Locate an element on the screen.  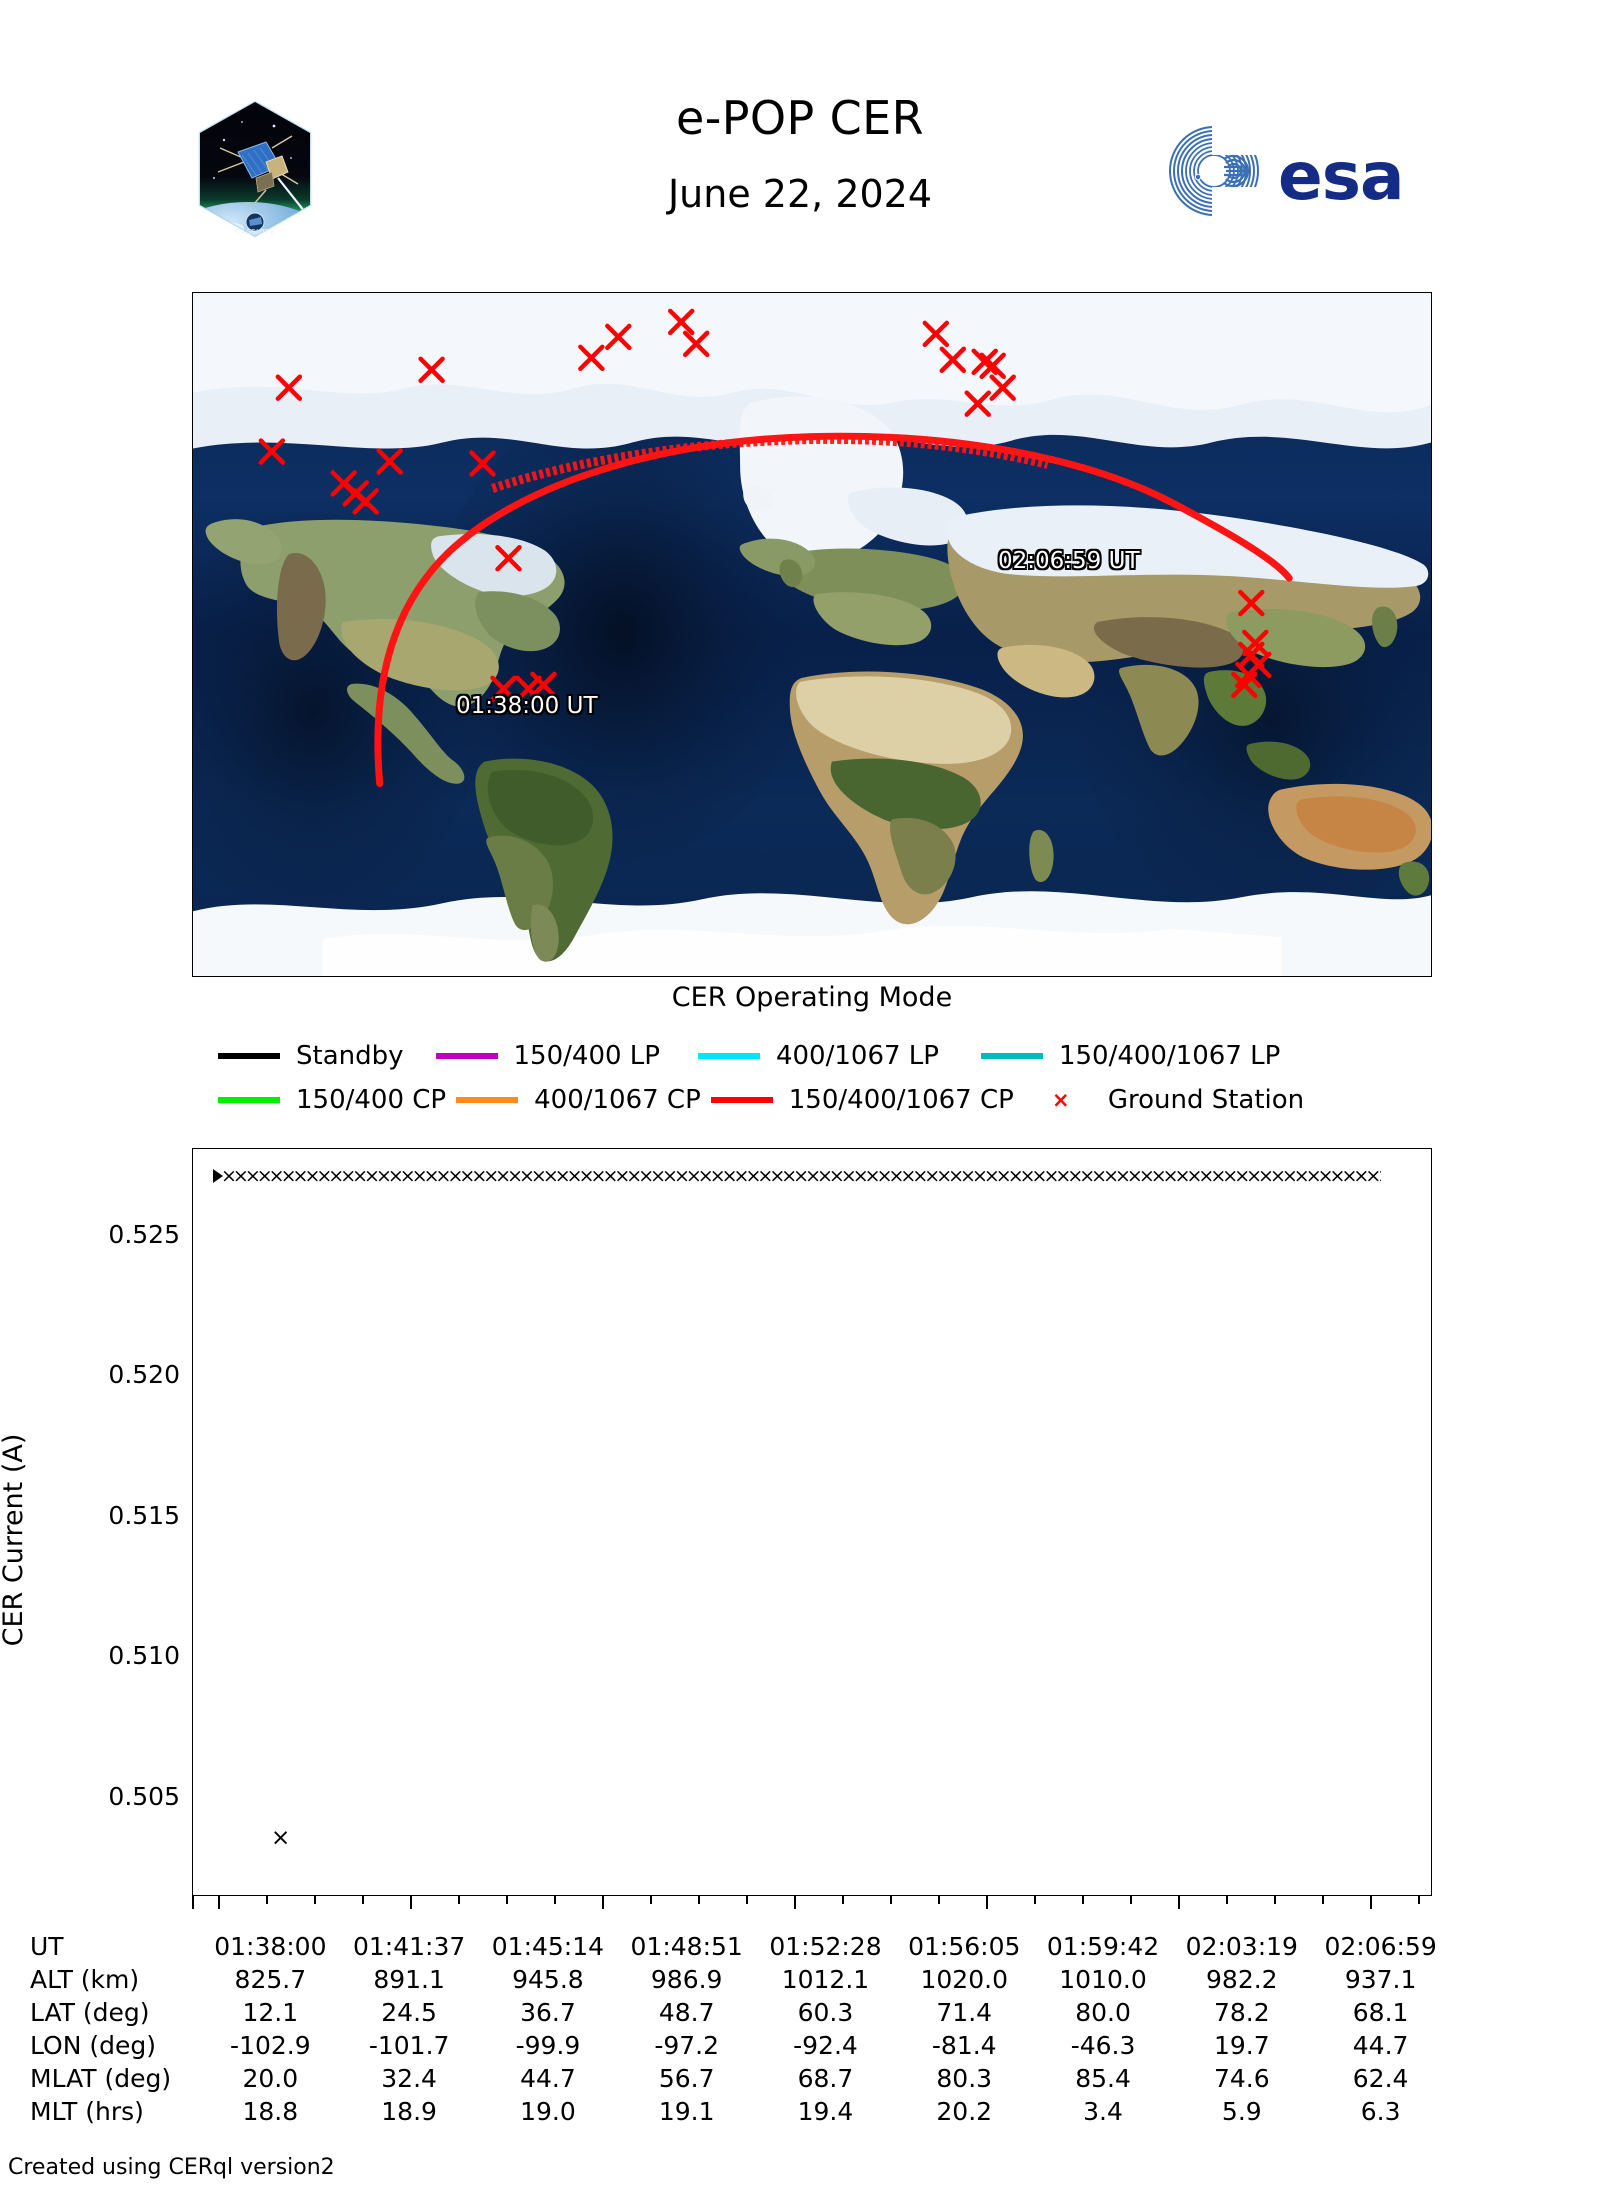
legend-item-400-1067-cp: 400/1067 CP is located at coordinates (578, 1100).